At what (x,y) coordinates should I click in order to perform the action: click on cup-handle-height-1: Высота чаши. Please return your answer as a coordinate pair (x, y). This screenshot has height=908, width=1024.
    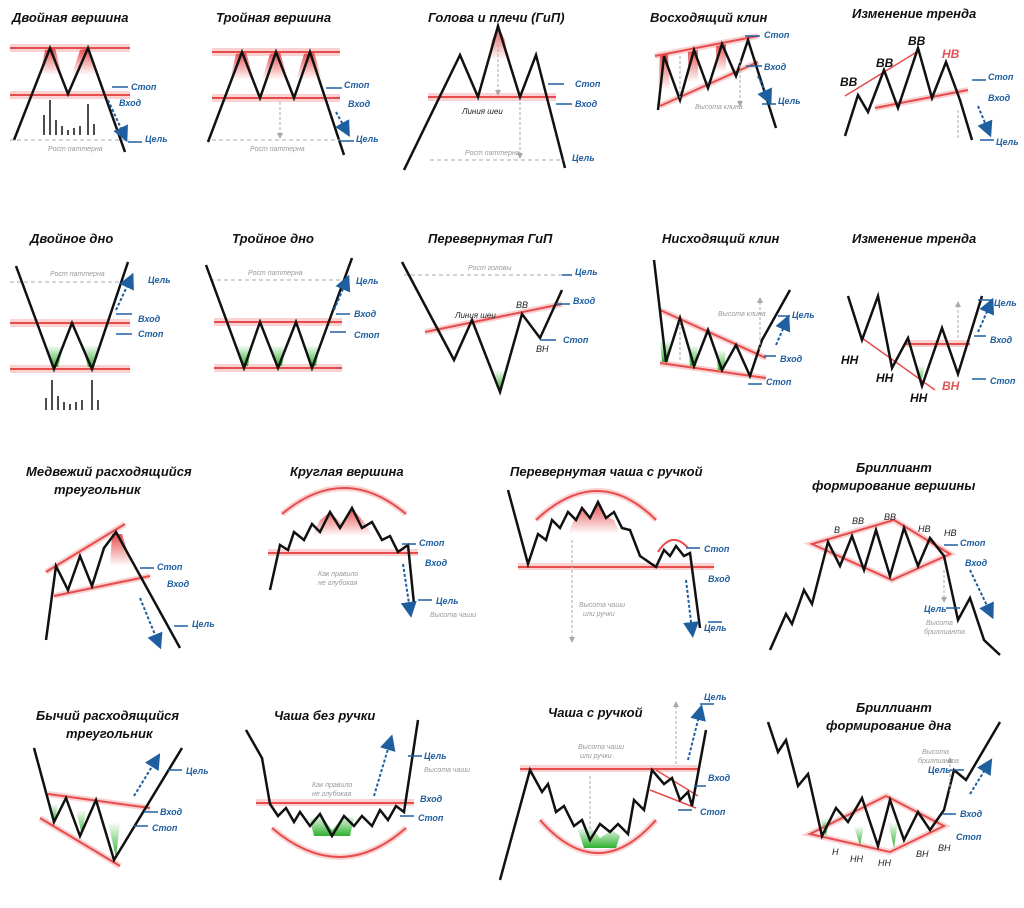
    Looking at the image, I should click on (601, 747).